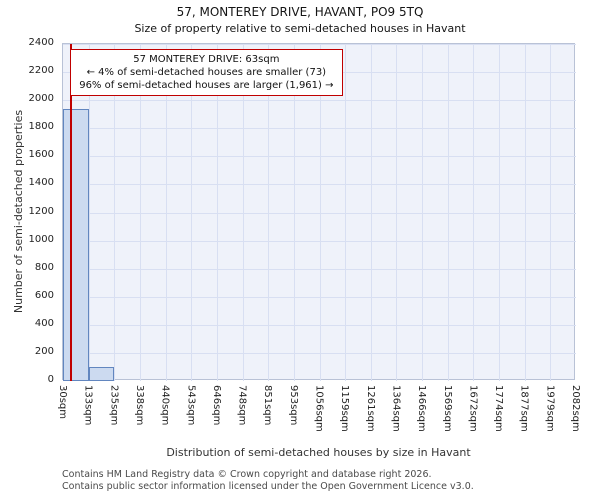 The width and height of the screenshot is (600, 500). Describe the element at coordinates (268, 405) in the screenshot. I see `x-tick-label: 851sqm` at that location.